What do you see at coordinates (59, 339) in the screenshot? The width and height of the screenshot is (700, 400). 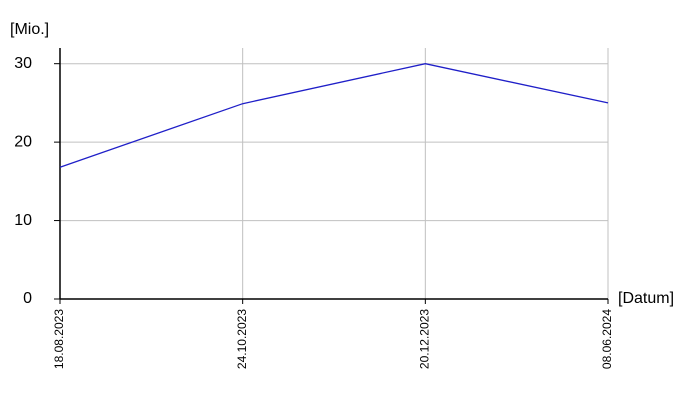 I see `x-tick-label: 18.08.2023` at bounding box center [59, 339].